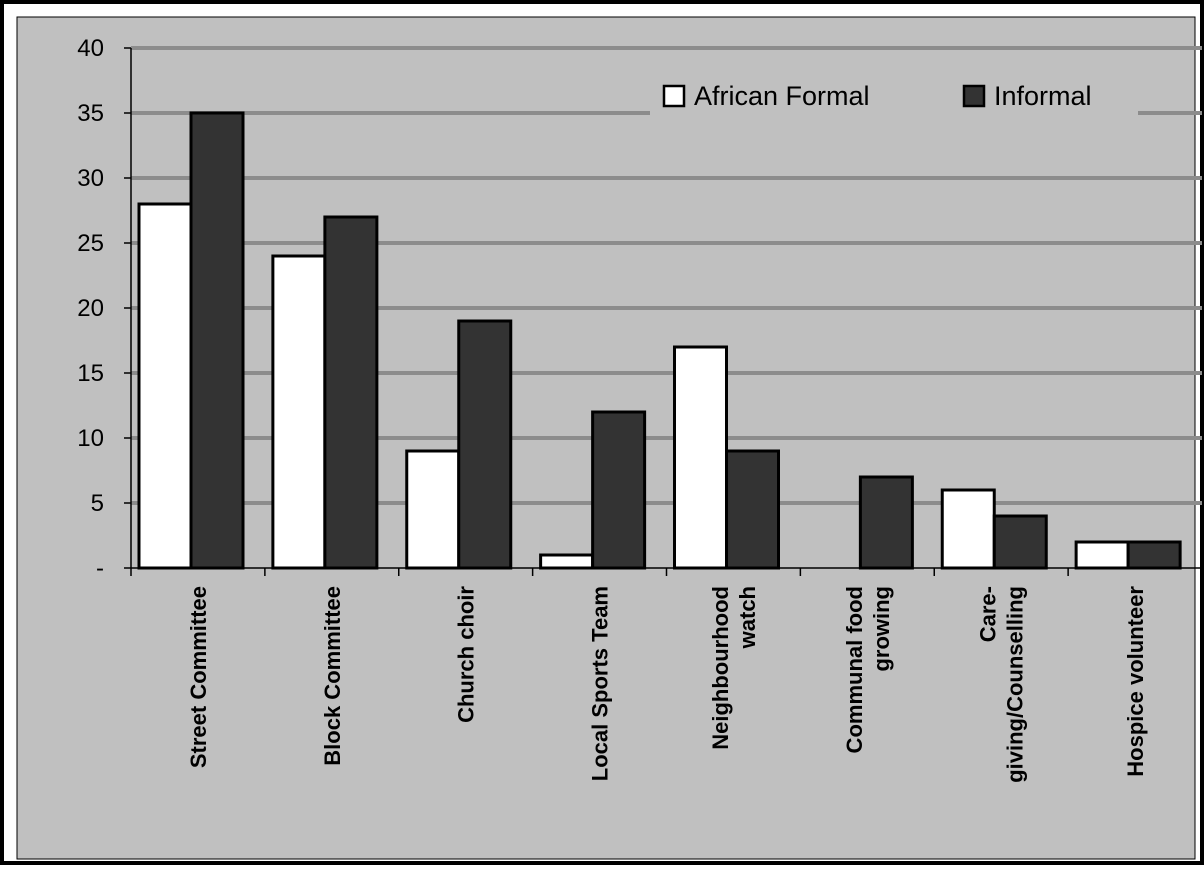 The width and height of the screenshot is (1204, 869). I want to click on x-tick-label-line: Hospice volunteer, so click(1135, 681).